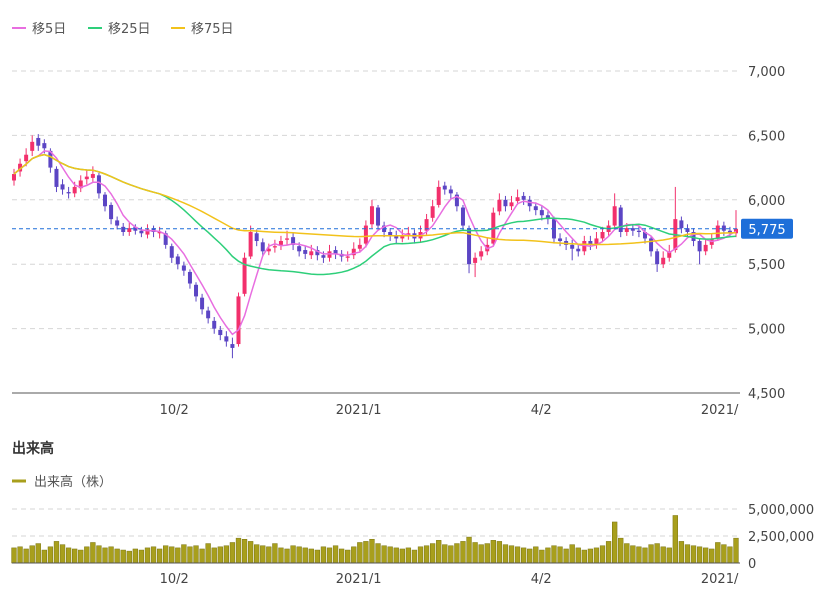  Describe the element at coordinates (119, 29) in the screenshot. I see `legend-item-ma25: 移25日` at that location.